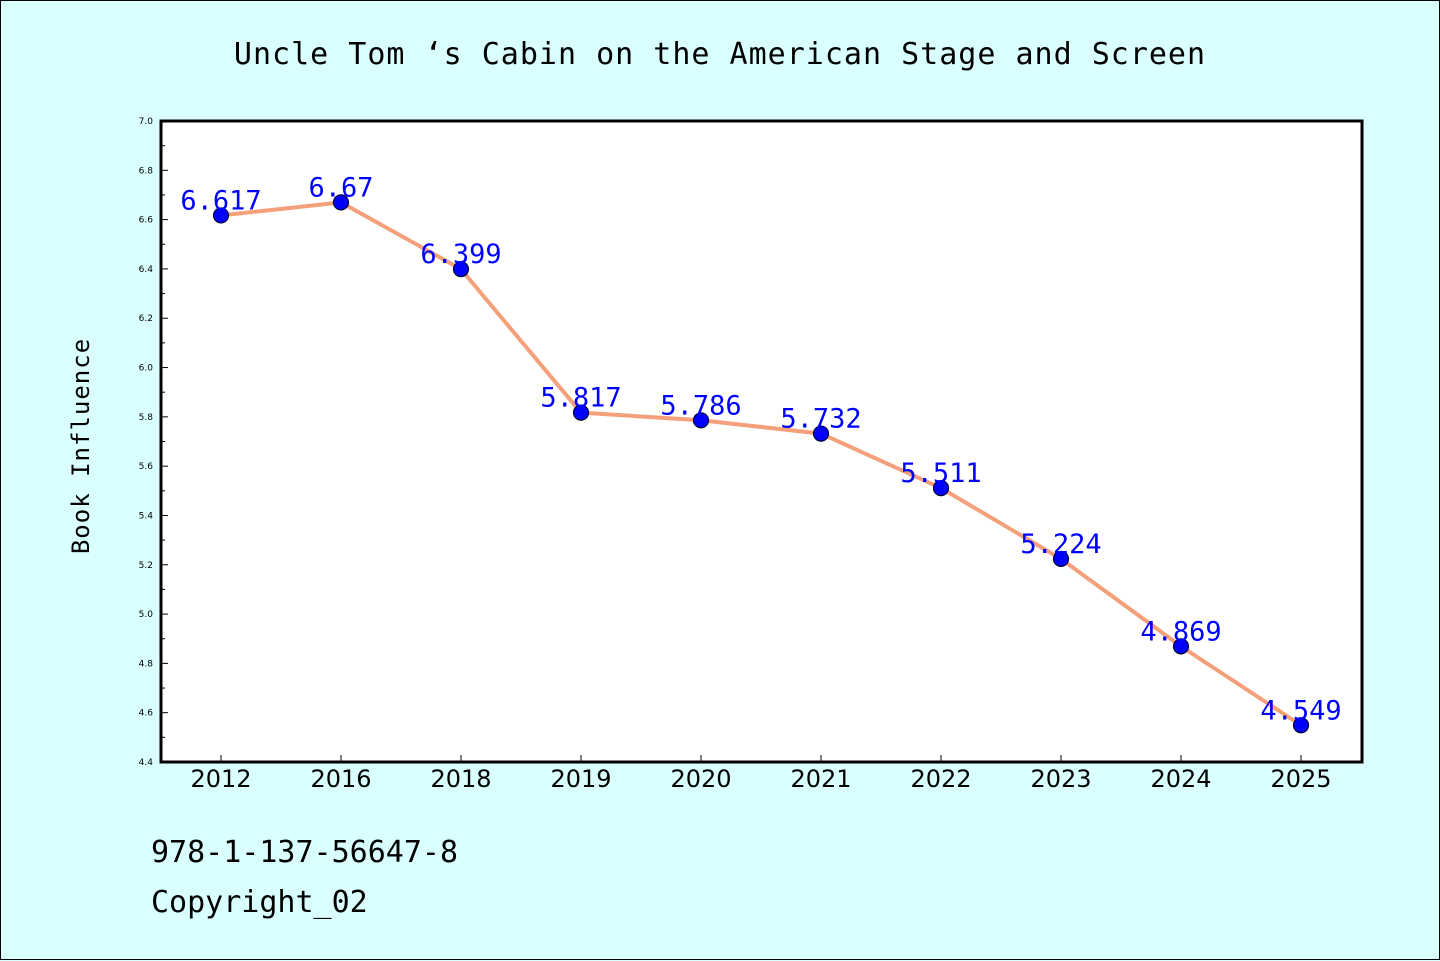 The width and height of the screenshot is (1440, 961). Describe the element at coordinates (580, 398) in the screenshot. I see `data-label: 5.817` at that location.